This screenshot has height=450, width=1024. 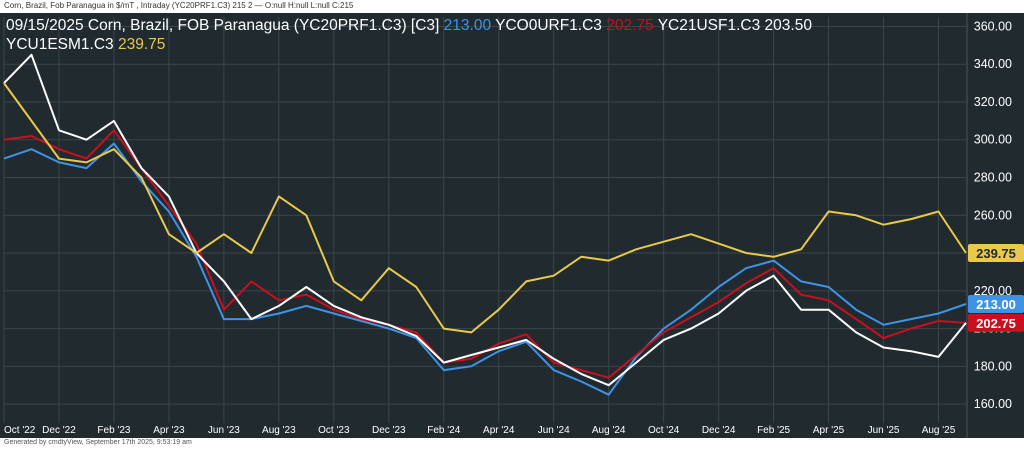 I want to click on legend-series4-value: 239.75, so click(x=142, y=44).